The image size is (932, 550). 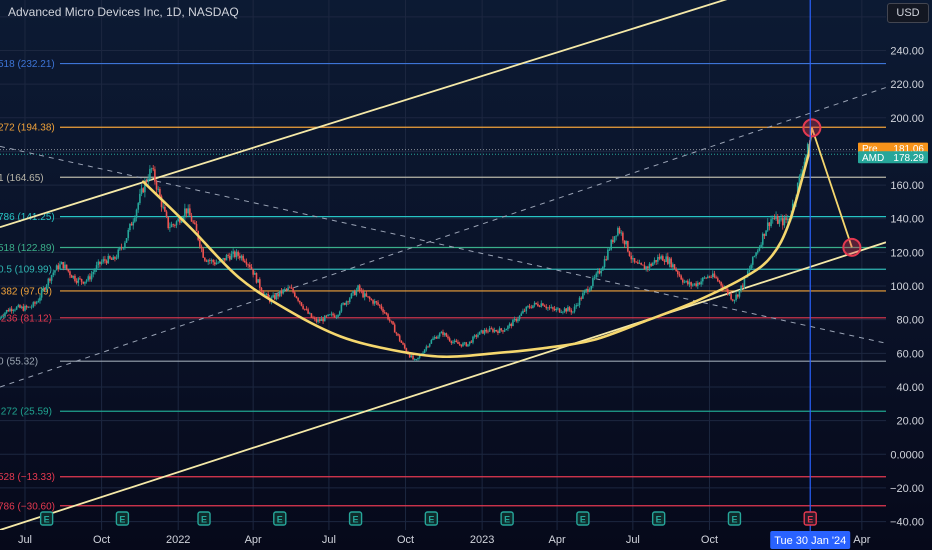 What do you see at coordinates (908, 13) in the screenshot?
I see `currency-button: USD` at bounding box center [908, 13].